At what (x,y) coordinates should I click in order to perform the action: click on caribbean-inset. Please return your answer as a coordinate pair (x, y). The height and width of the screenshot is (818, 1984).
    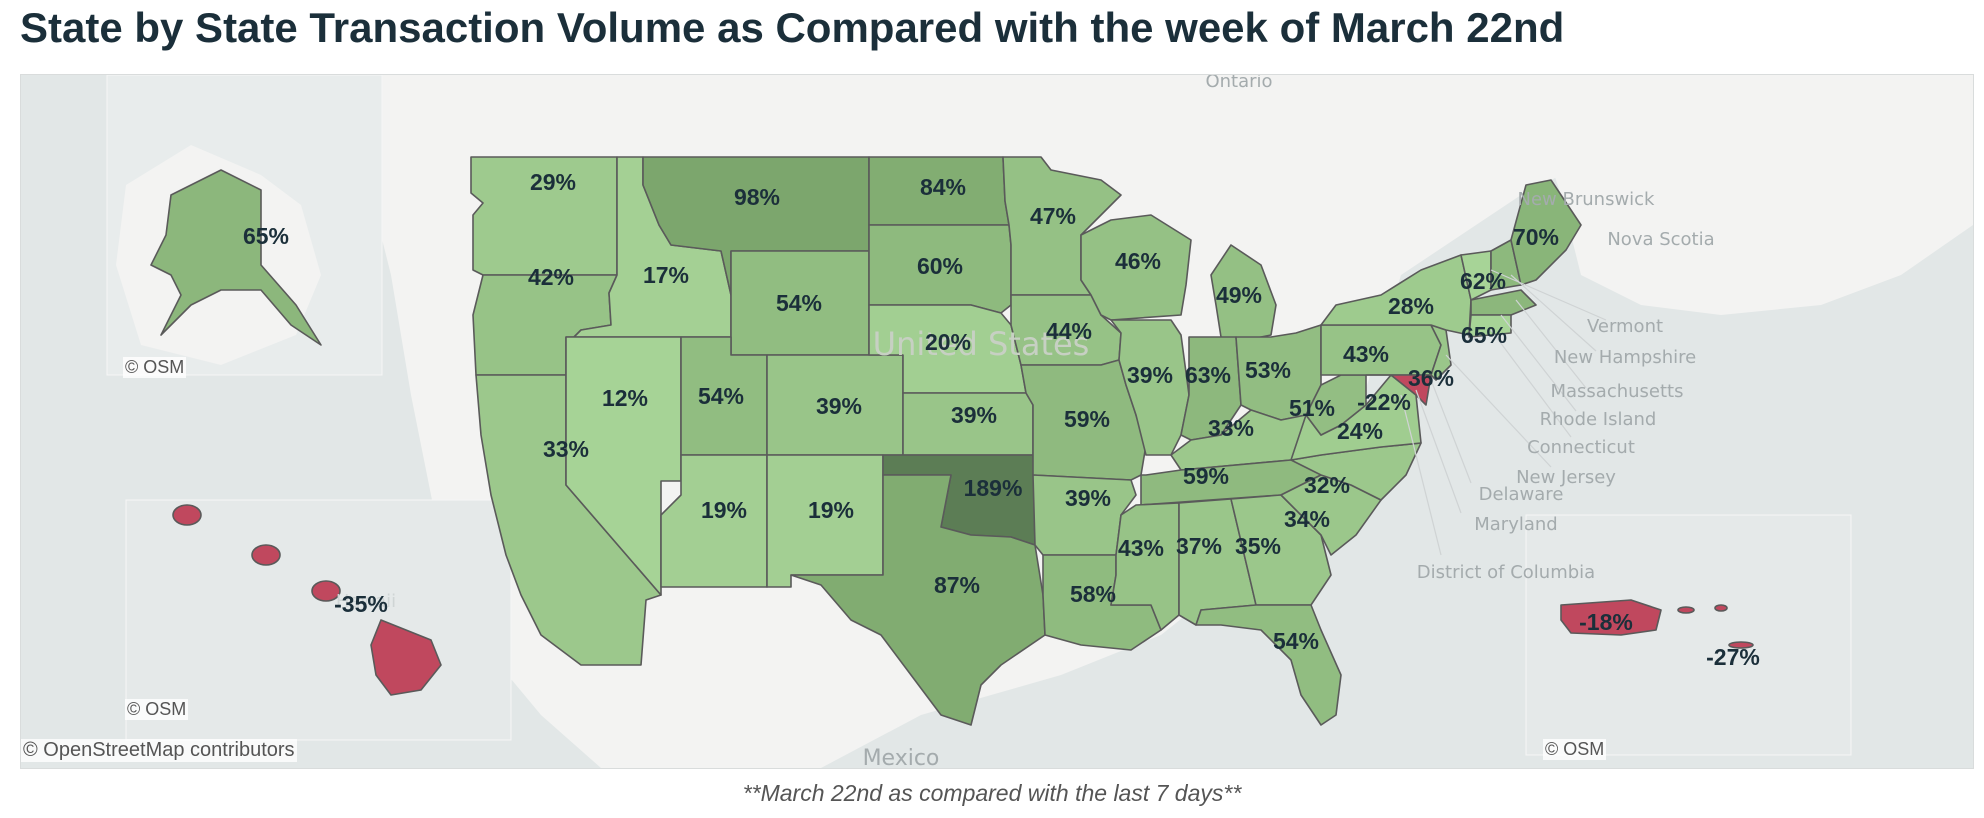
    Looking at the image, I should click on (1688, 635).